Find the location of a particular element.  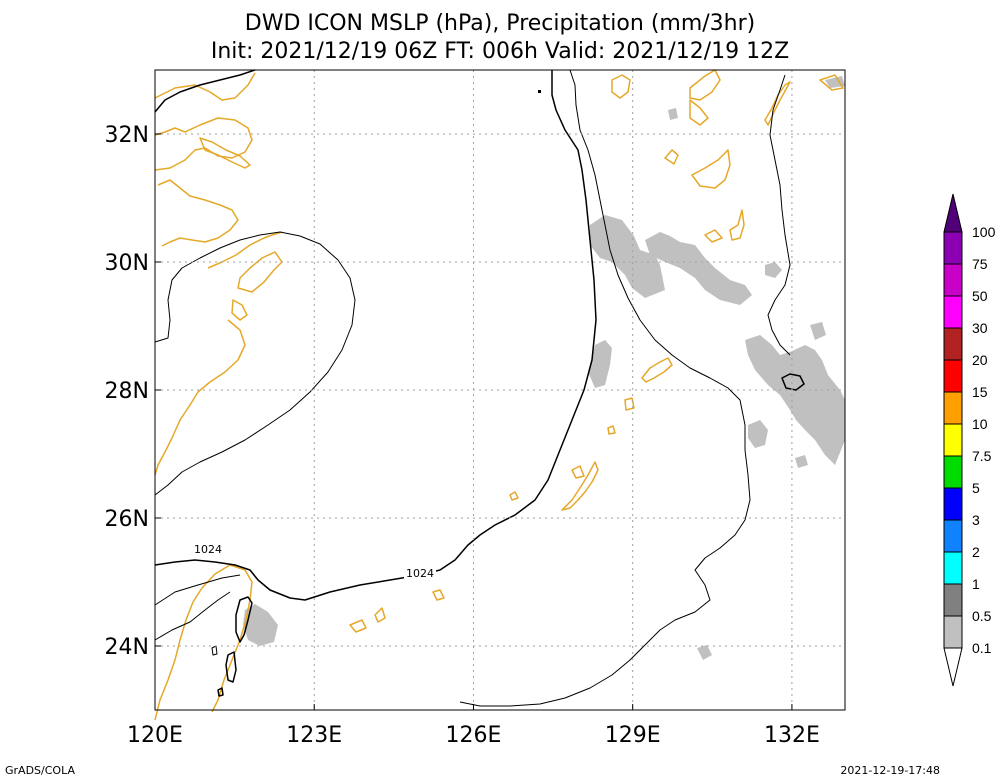

footer-source: GrADS/COLA is located at coordinates (40, 770).